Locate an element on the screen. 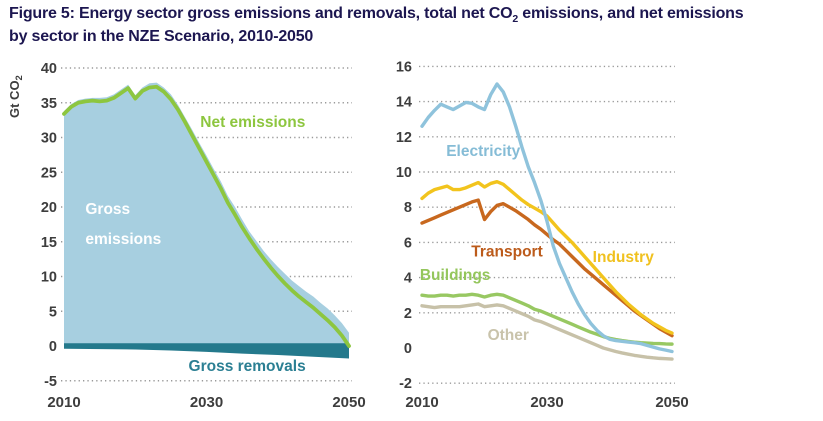 Image resolution: width=823 pixels, height=421 pixels. y-tick-label: 5 is located at coordinates (53, 312).